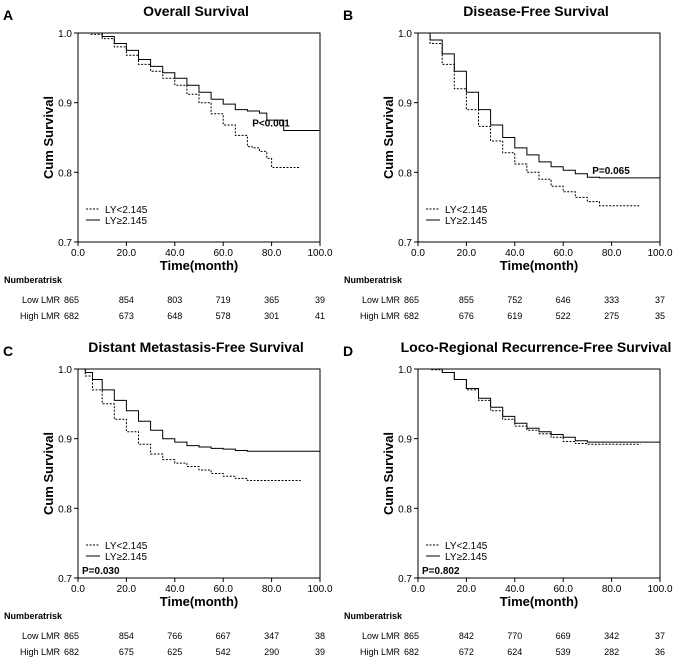 This screenshot has width=684, height=668. I want to click on risk-count: 625, so click(174, 652).